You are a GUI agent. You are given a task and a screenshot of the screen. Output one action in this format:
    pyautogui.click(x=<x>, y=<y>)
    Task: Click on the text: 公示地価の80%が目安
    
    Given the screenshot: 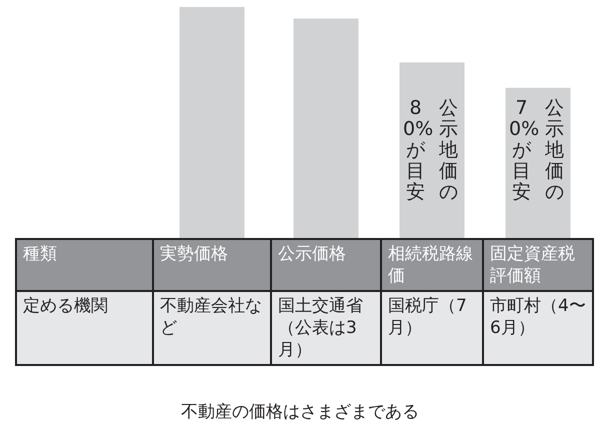 What is the action you would take?
    pyautogui.click(x=430, y=150)
    